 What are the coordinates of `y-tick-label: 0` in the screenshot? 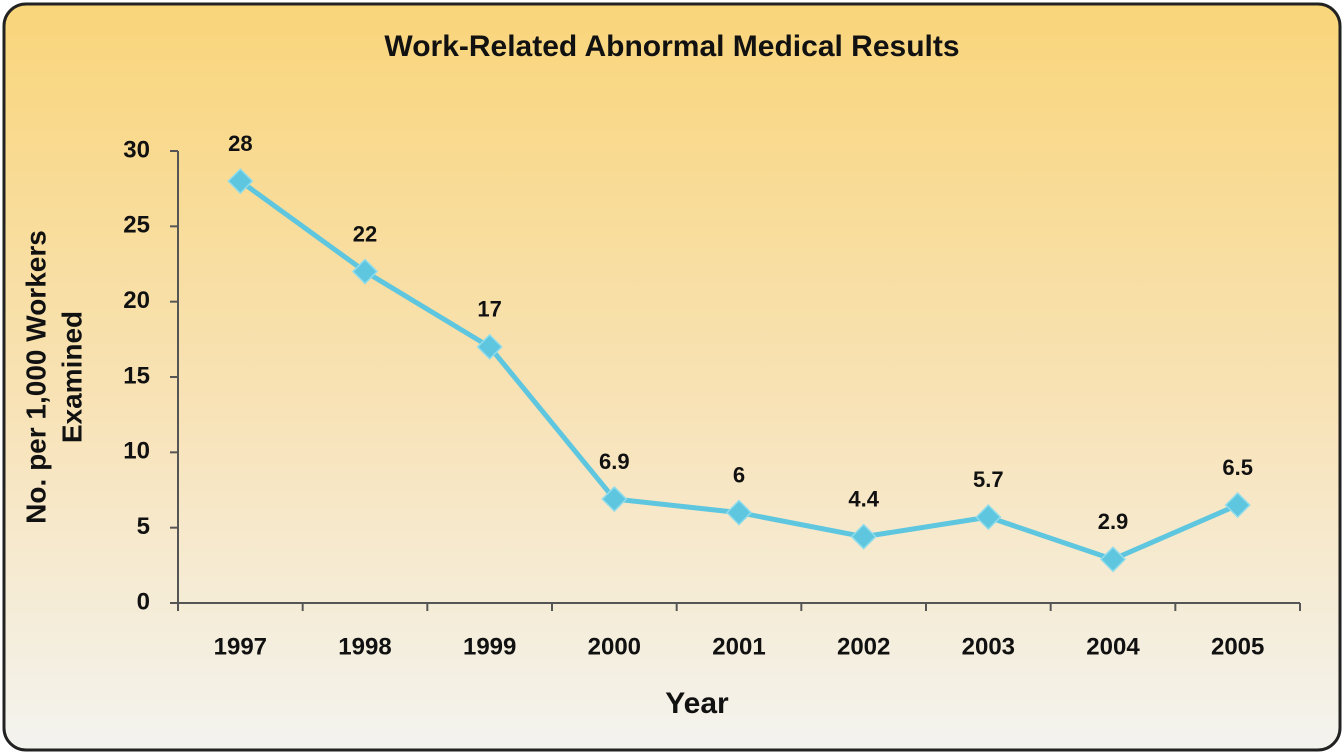 It's located at (143, 601).